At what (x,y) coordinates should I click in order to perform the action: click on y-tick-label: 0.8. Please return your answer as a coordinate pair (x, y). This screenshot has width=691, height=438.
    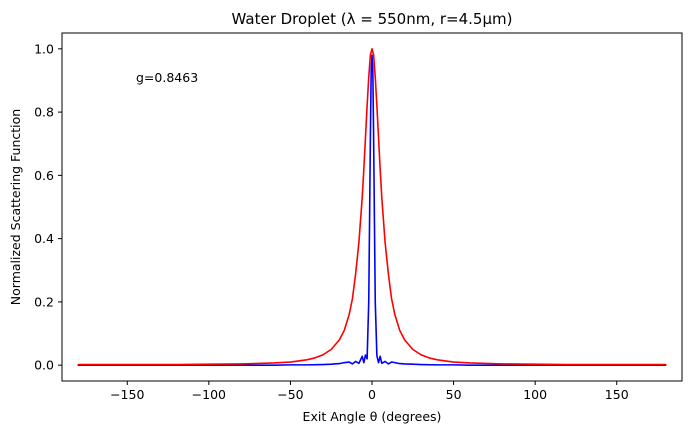
    Looking at the image, I should click on (44, 112).